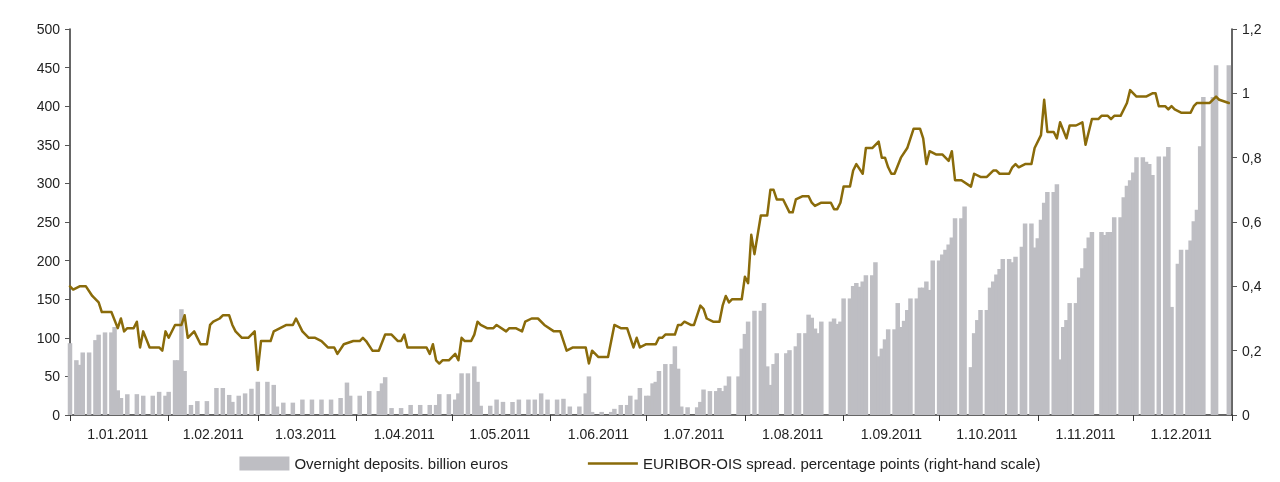 The width and height of the screenshot is (1280, 482). Describe the element at coordinates (48, 222) in the screenshot. I see `y-tick-label: 250` at that location.